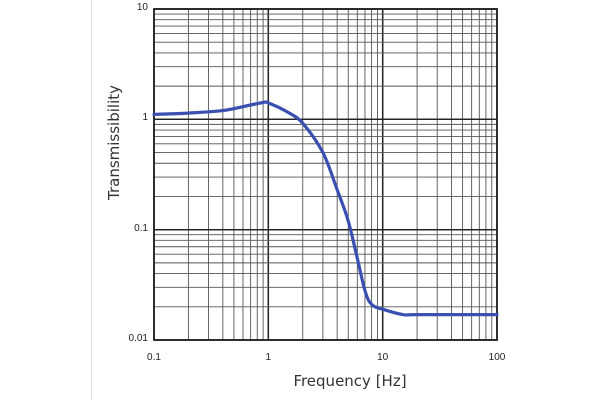  What do you see at coordinates (154, 357) in the screenshot?
I see `x-tick-label: 0.1` at bounding box center [154, 357].